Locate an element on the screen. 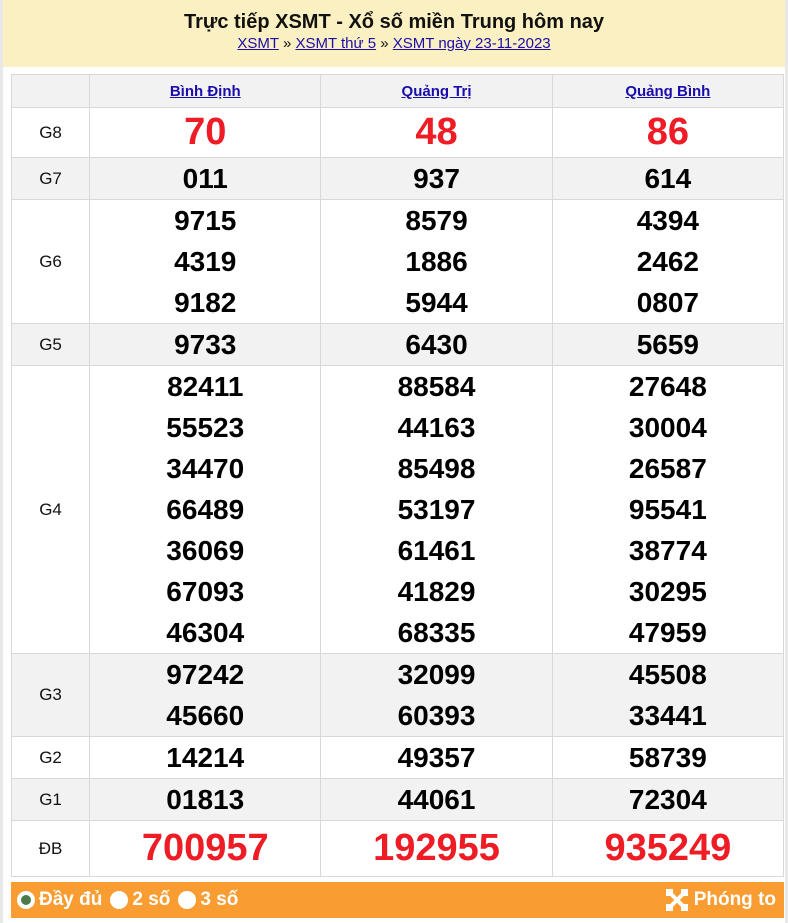 The height and width of the screenshot is (923, 788). prize-number: 30004 is located at coordinates (667, 427).